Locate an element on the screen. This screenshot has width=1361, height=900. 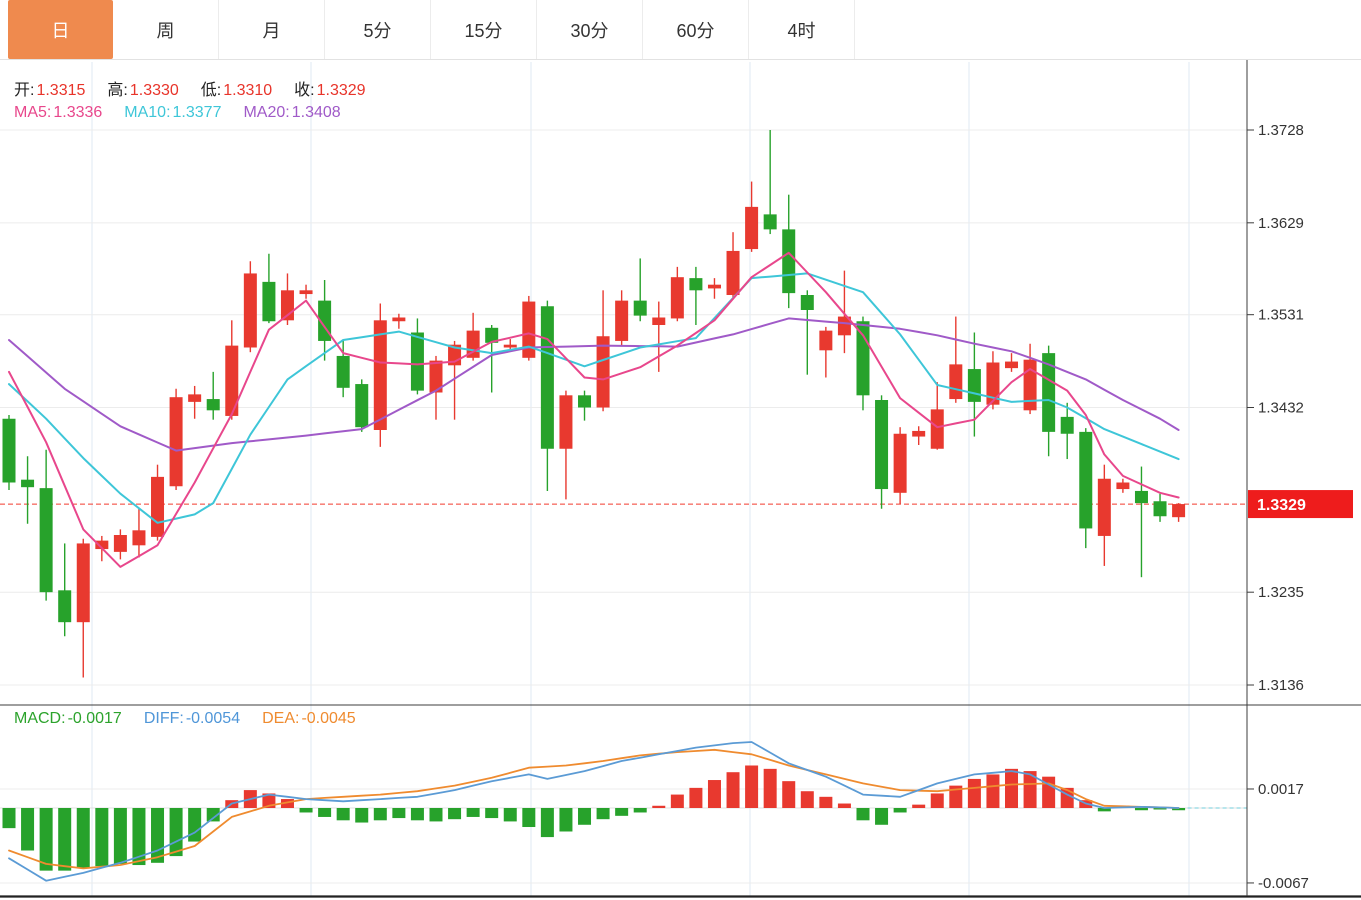
timeframe-tab-4时: 4时 is located at coordinates (802, 29).